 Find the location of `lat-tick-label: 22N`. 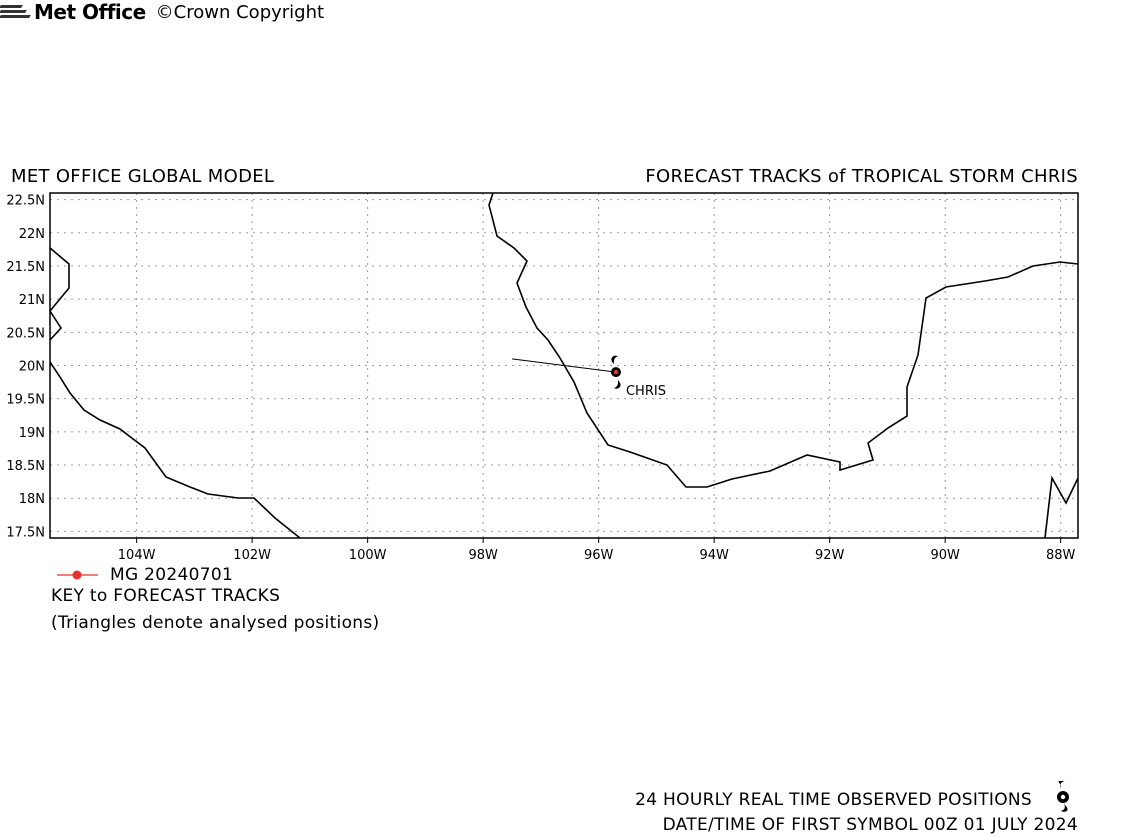

lat-tick-label: 22N is located at coordinates (32, 234).